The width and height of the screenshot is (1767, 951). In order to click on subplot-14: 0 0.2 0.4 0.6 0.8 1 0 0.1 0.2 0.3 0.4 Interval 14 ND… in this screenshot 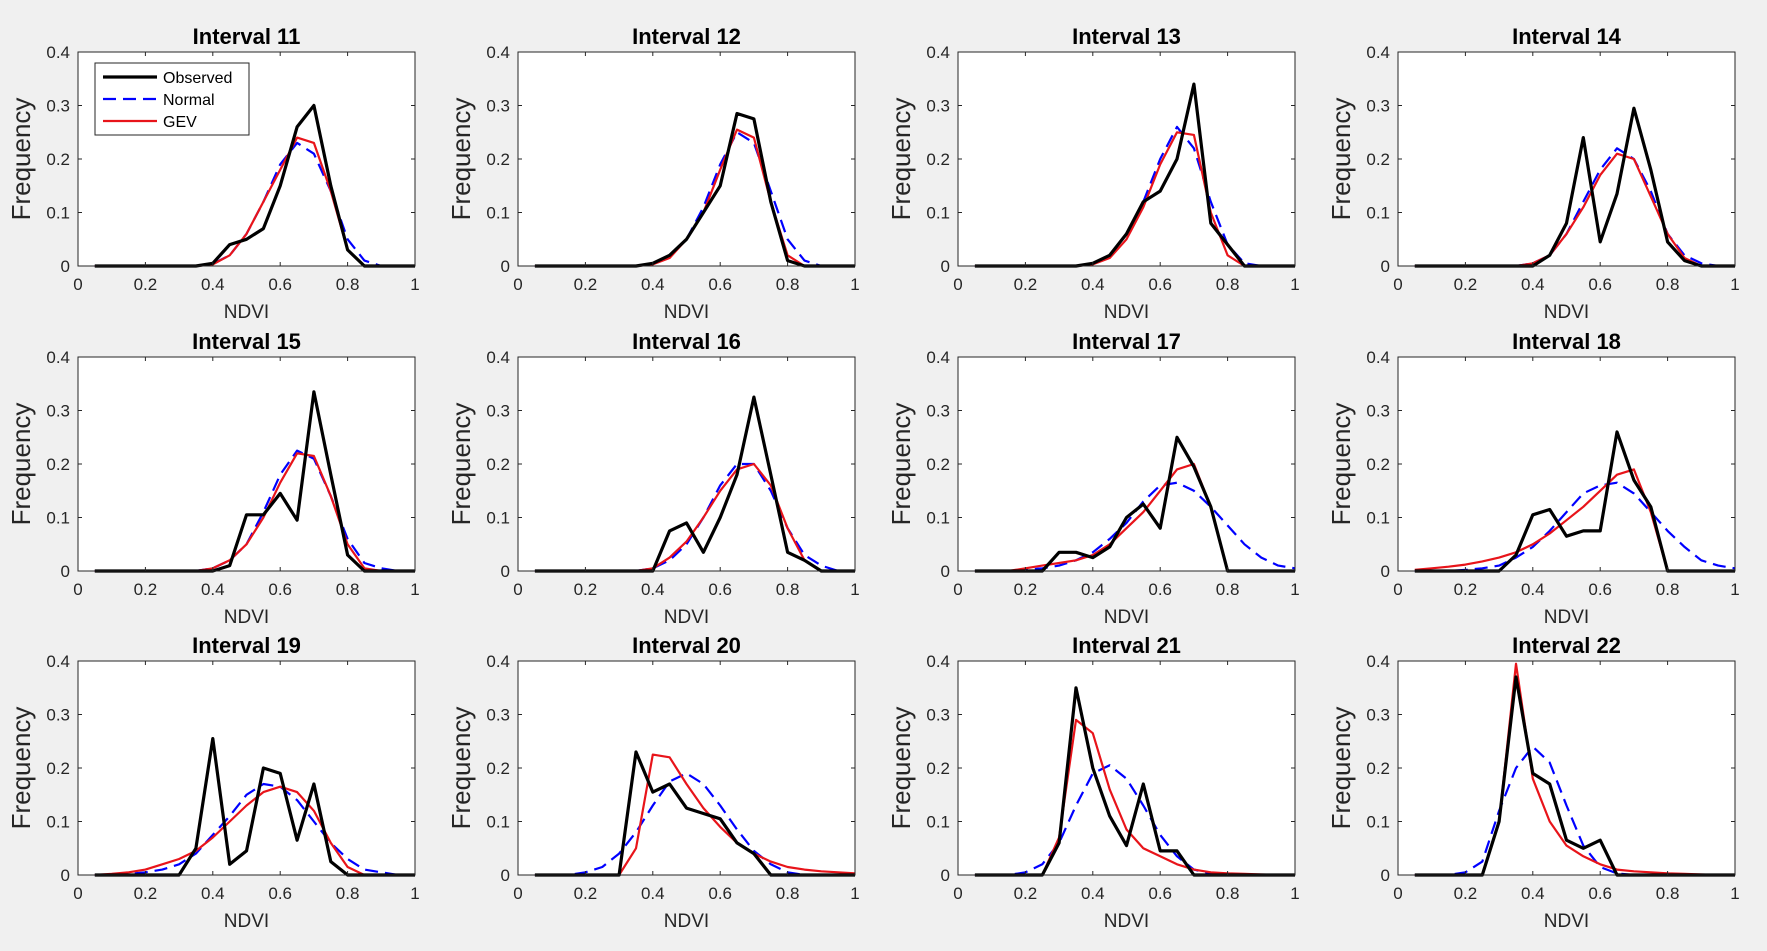, I will do `click(1533, 173)`.